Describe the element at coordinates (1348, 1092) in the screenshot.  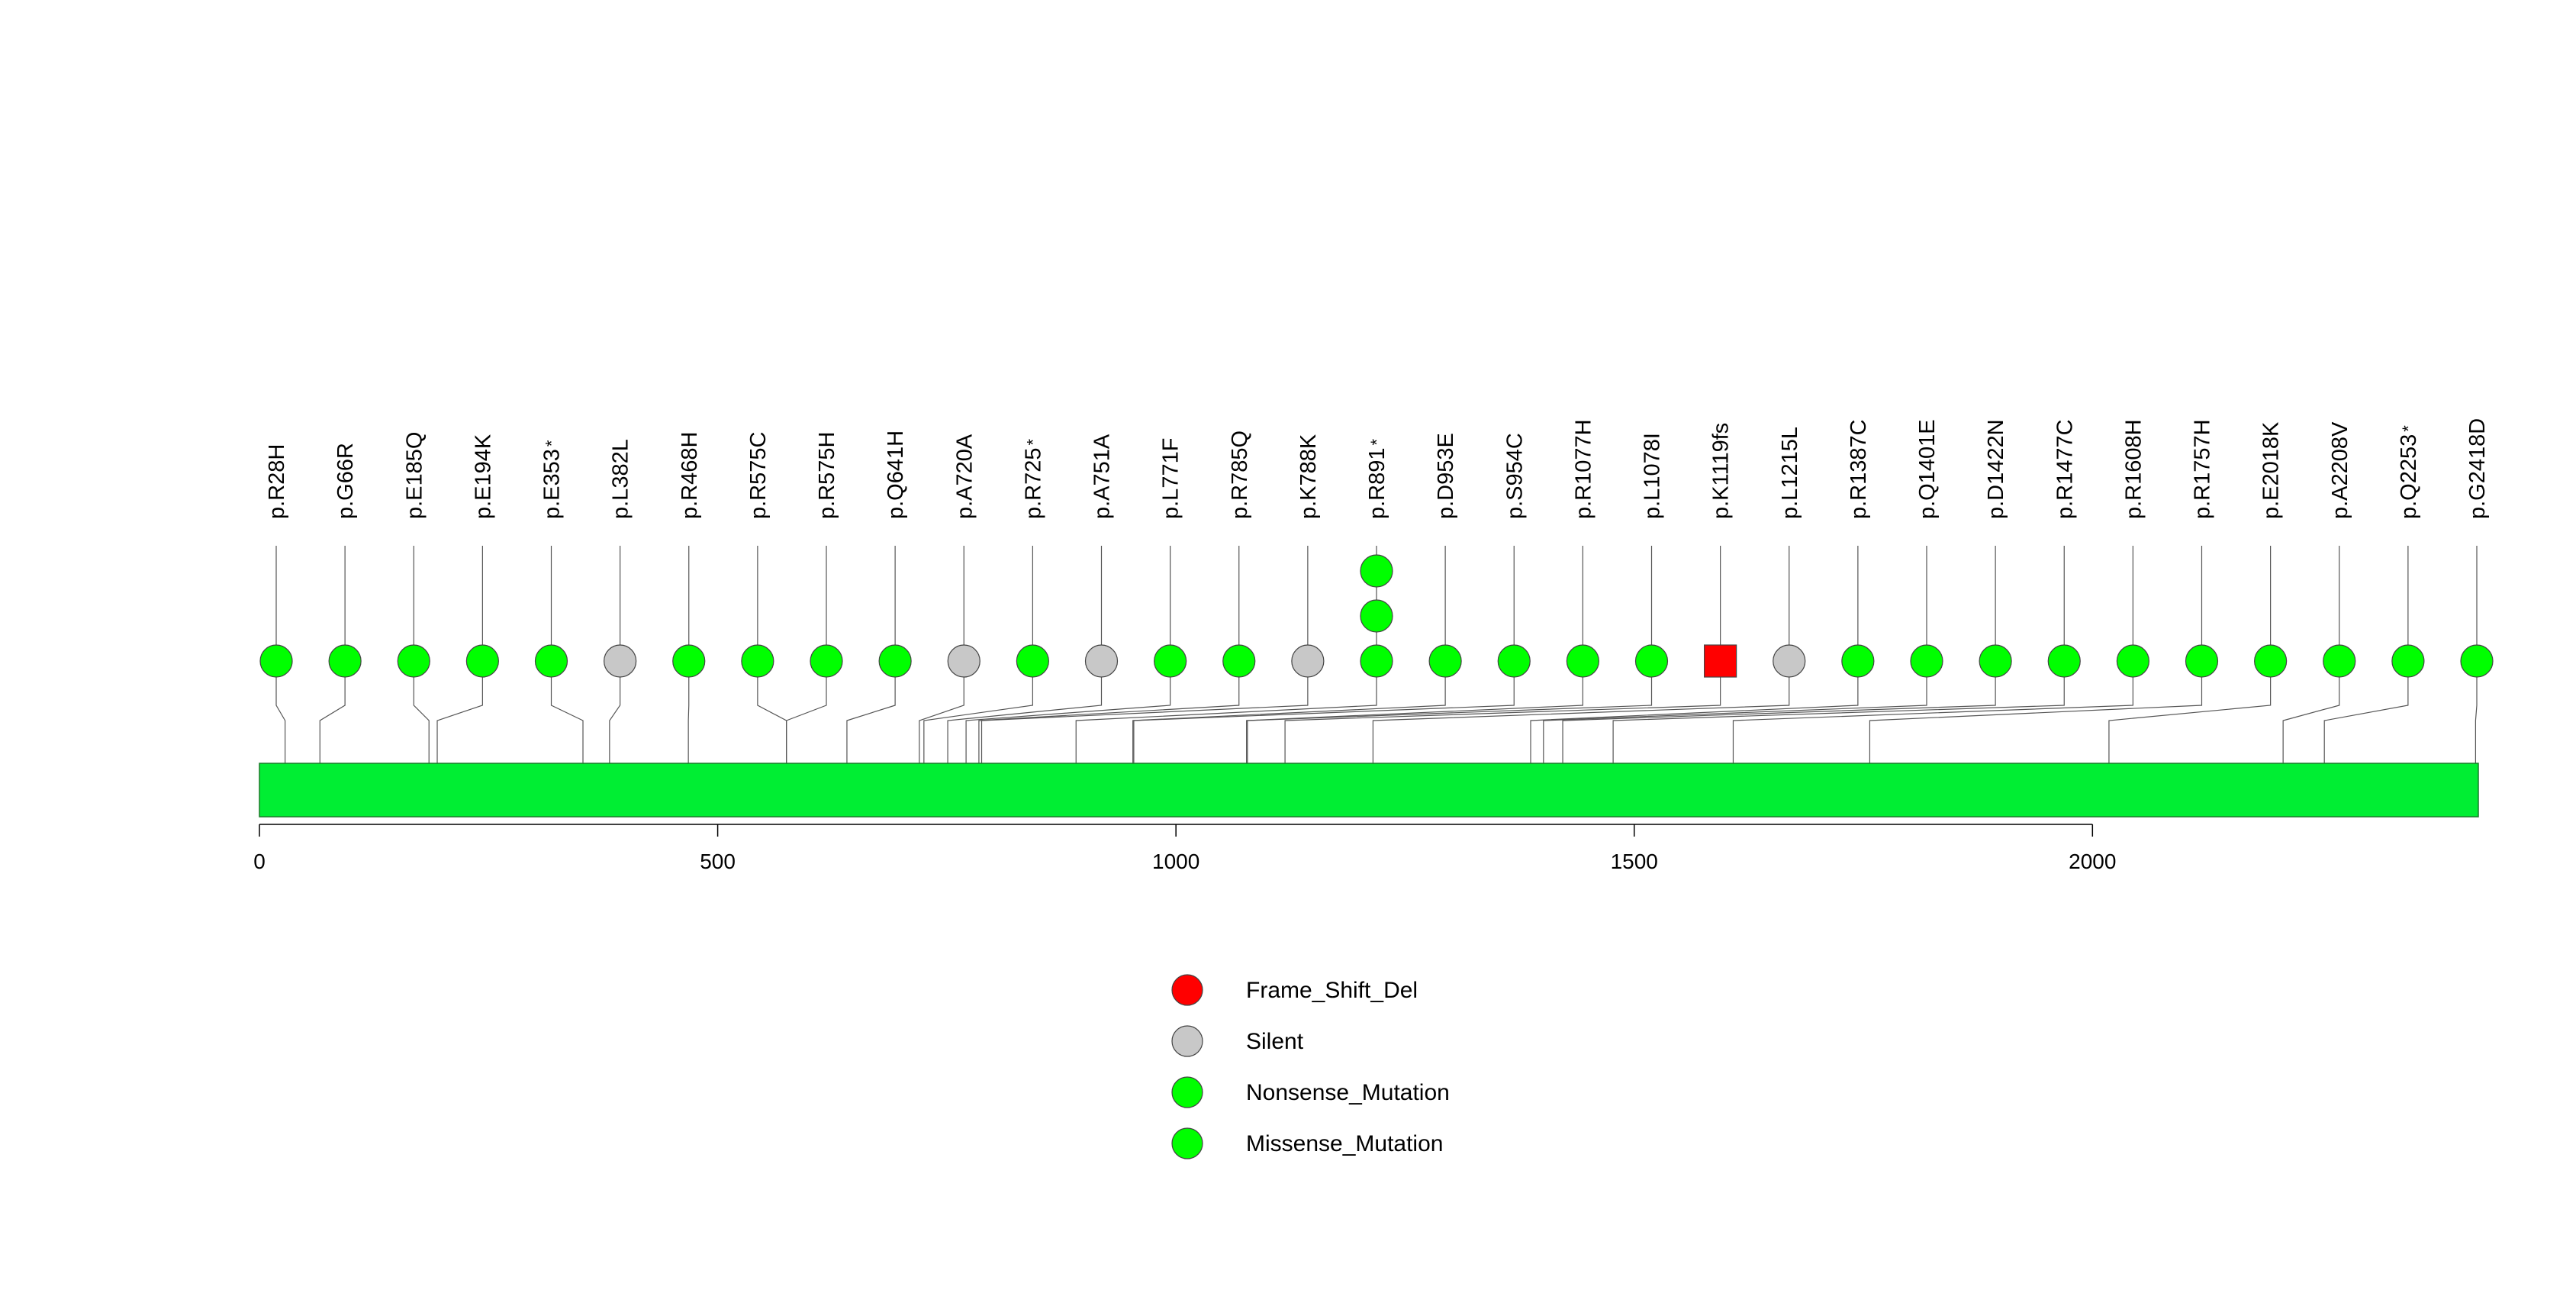
I see `legend-label: Nonsense_Mutation` at that location.